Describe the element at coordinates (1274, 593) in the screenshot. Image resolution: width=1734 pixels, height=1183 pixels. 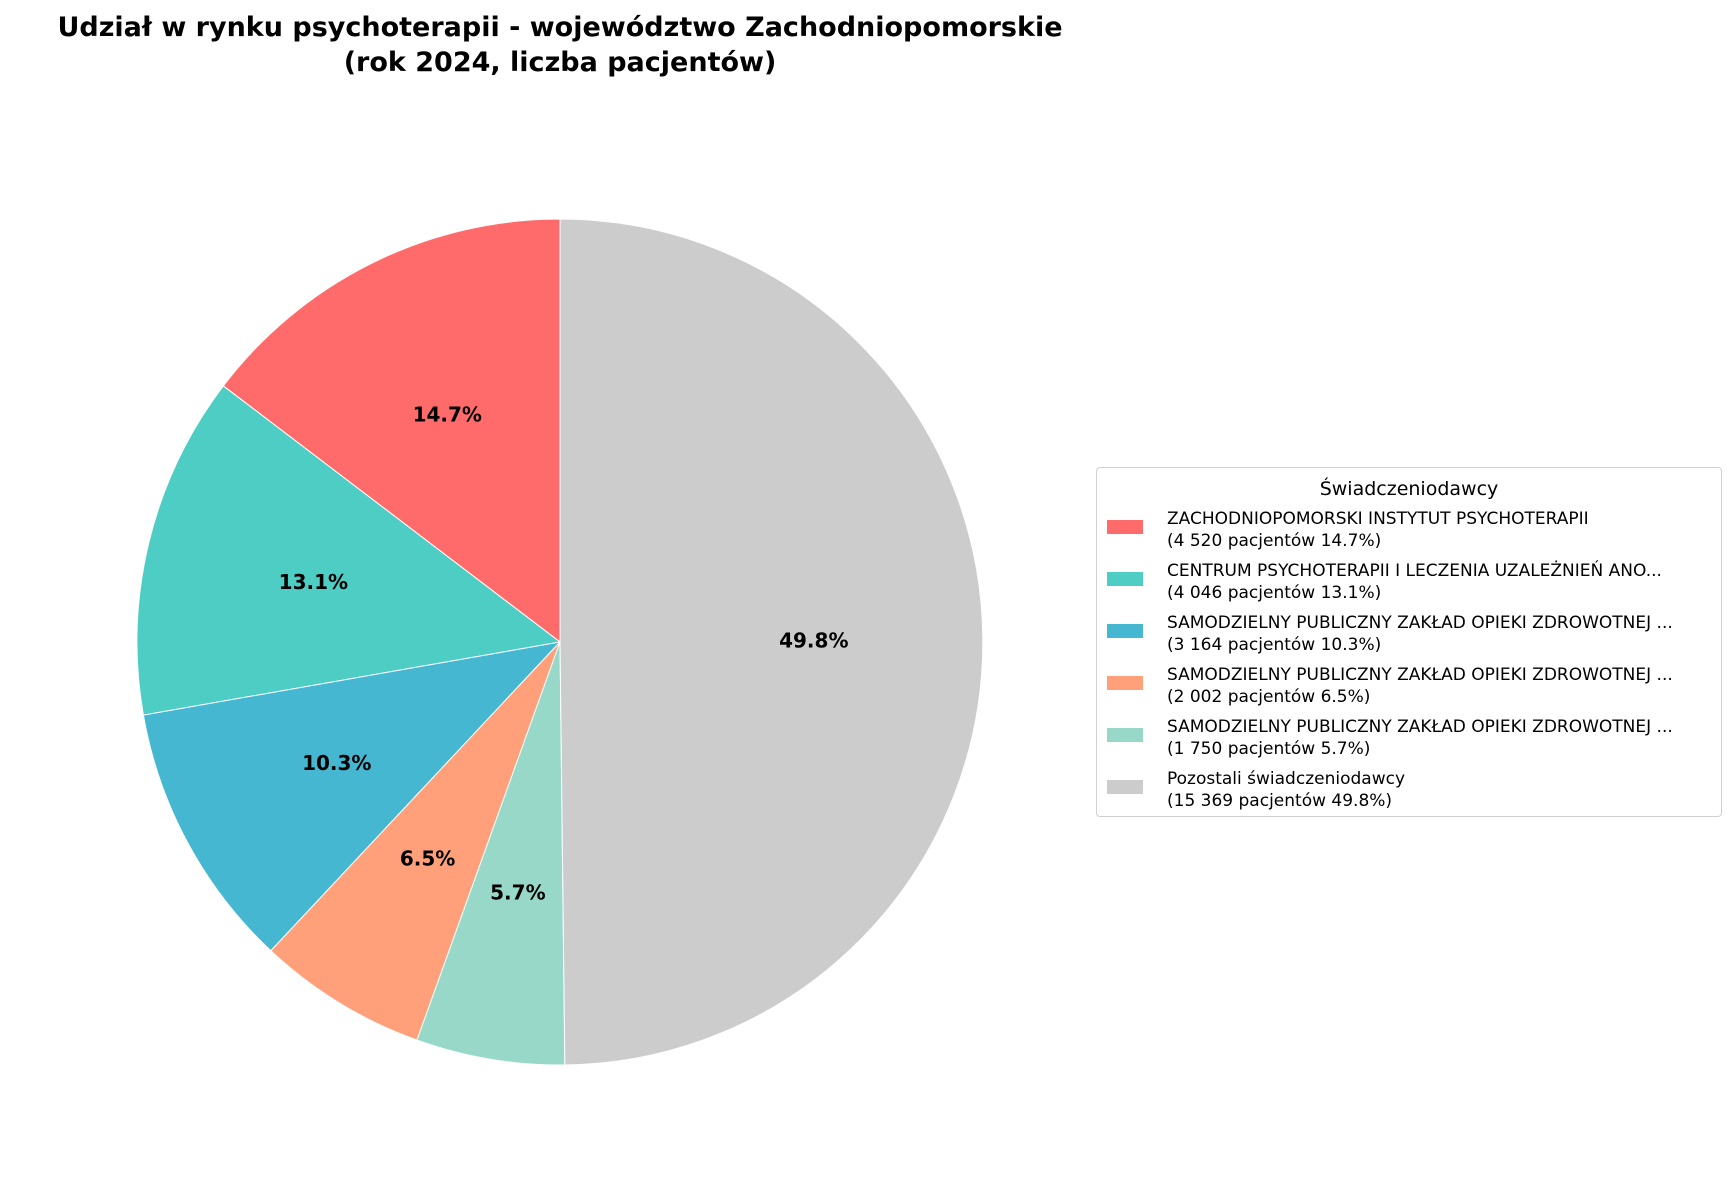
I see `legend-detail: (4 046 pacjentów 13.1%)` at that location.